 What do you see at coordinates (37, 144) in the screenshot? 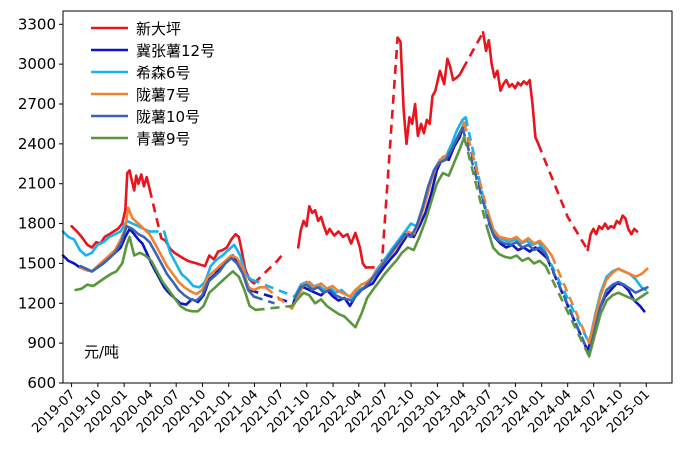
I see `y-tick-label: 2400` at bounding box center [37, 144].